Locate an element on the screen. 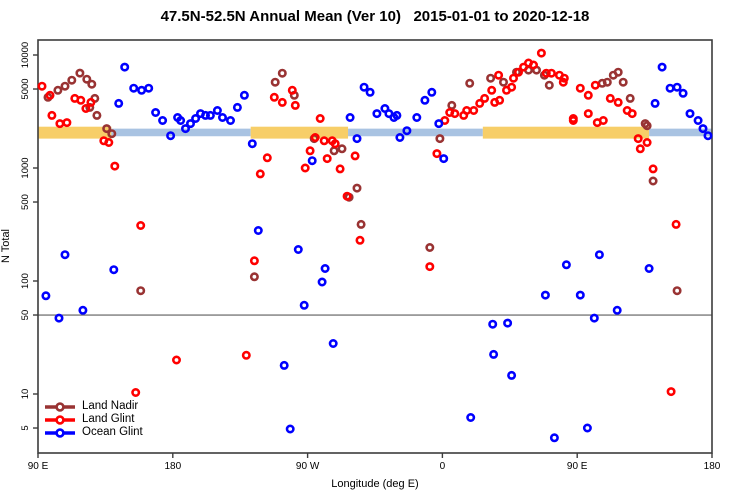 This screenshot has height=500, width=750. legend-item-land-nadir: Land Nadir is located at coordinates (93, 406).